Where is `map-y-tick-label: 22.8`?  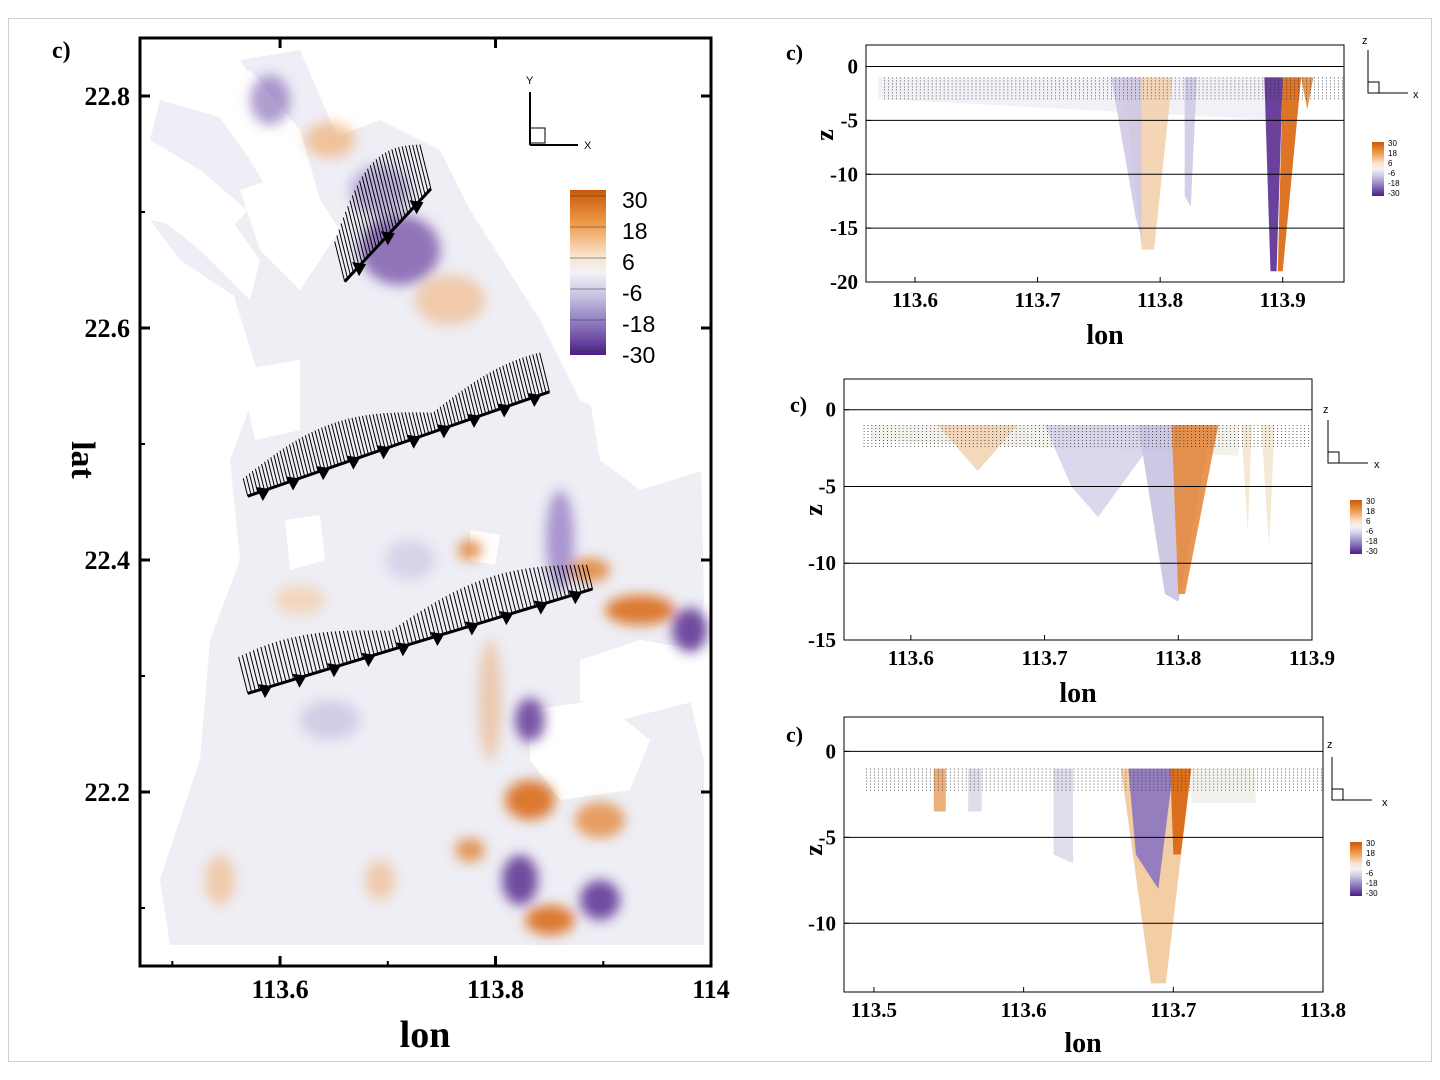
map-y-tick-label: 22.8 is located at coordinates (108, 96).